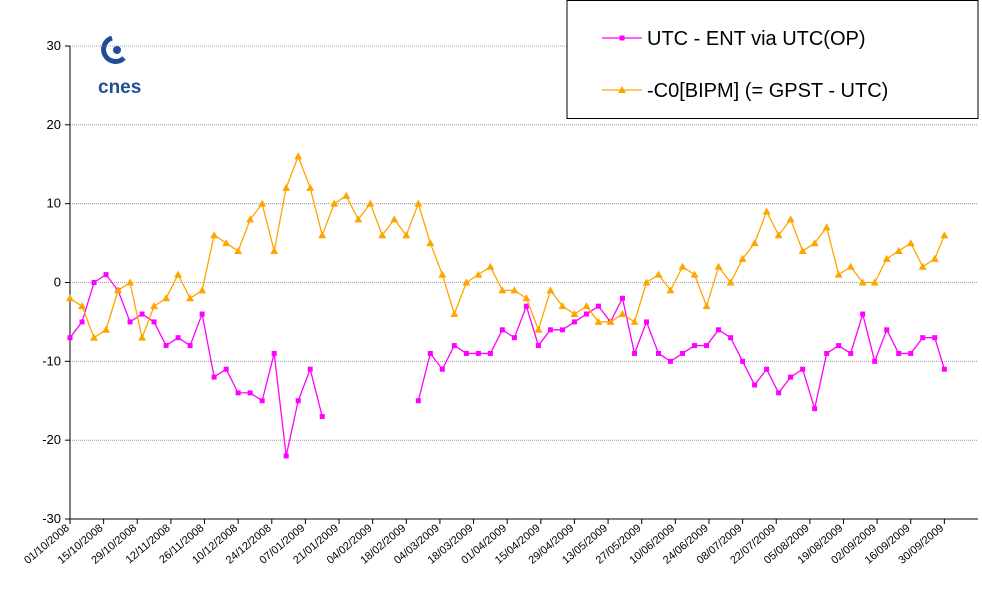 Image resolution: width=982 pixels, height=595 pixels. I want to click on logo: cnes, so click(119, 66).